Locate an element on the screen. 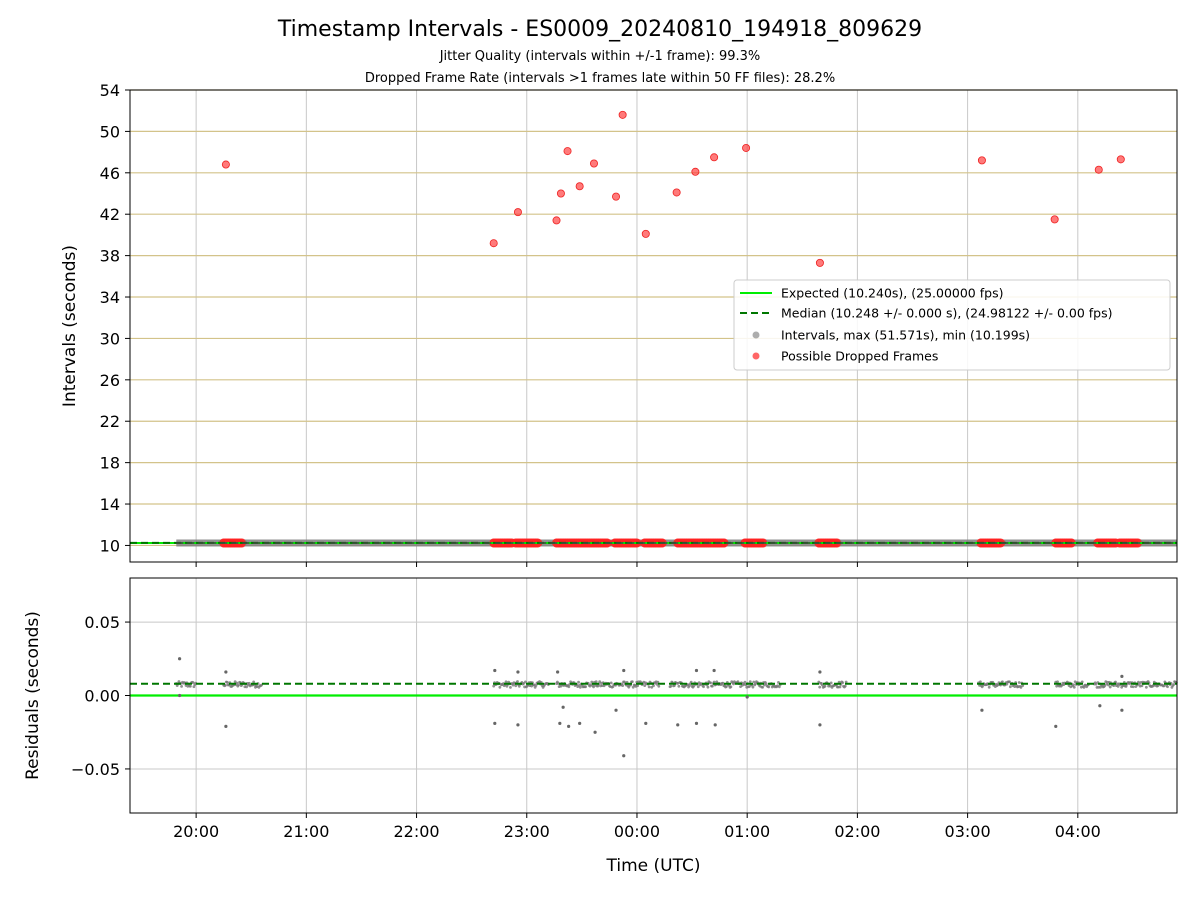 This screenshot has height=900, width=1200. top-y-tick-label: 38 is located at coordinates (110, 256).